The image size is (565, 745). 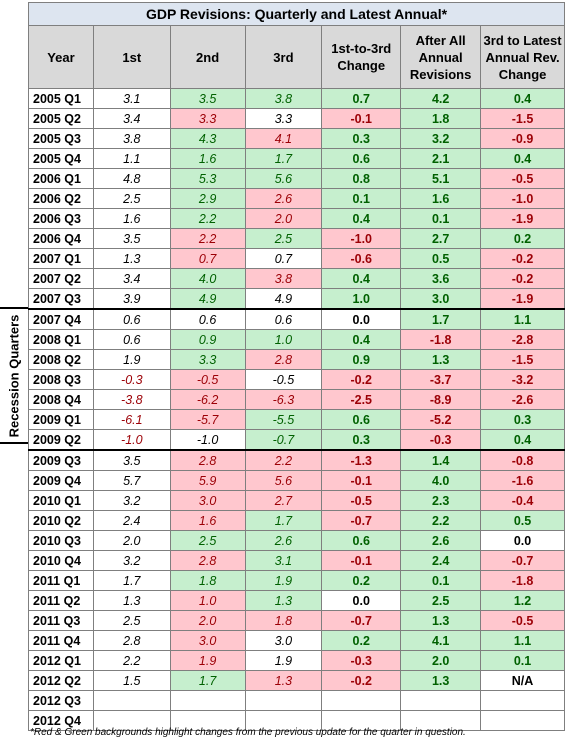 I want to click on third-to-latest-change-cell: 0.4, so click(x=522, y=158).